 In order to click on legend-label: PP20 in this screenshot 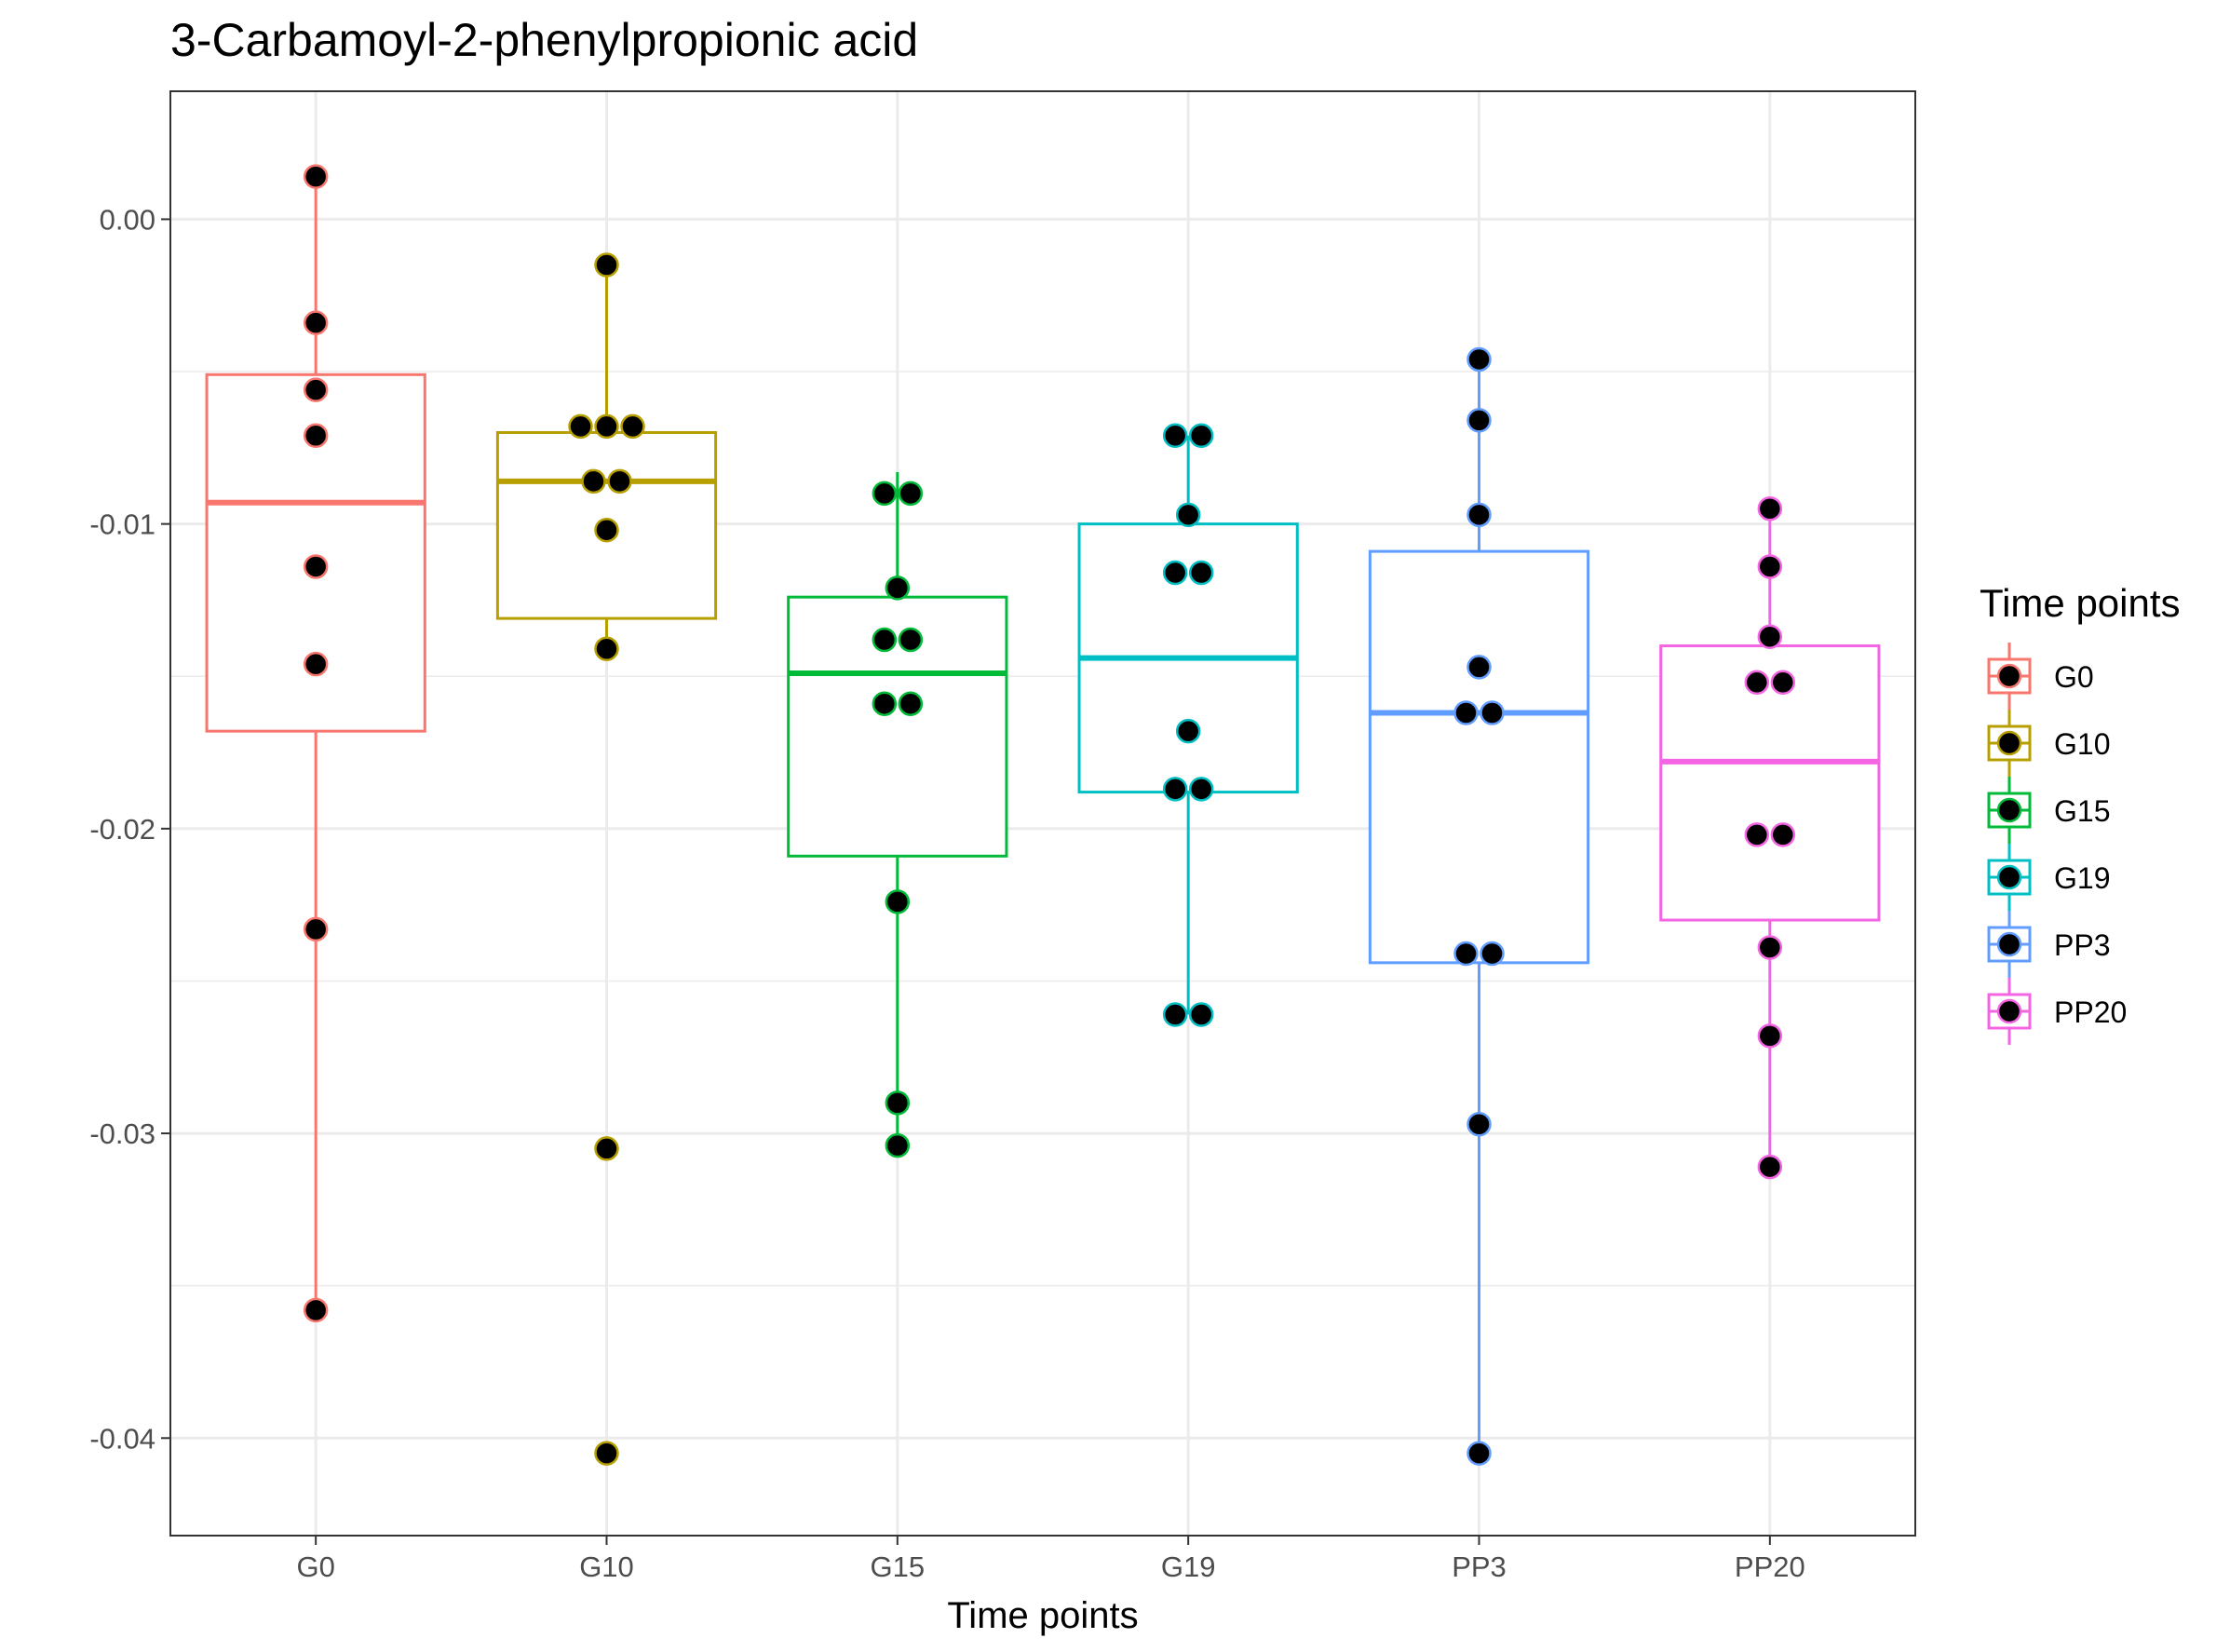, I will do `click(2090, 1012)`.